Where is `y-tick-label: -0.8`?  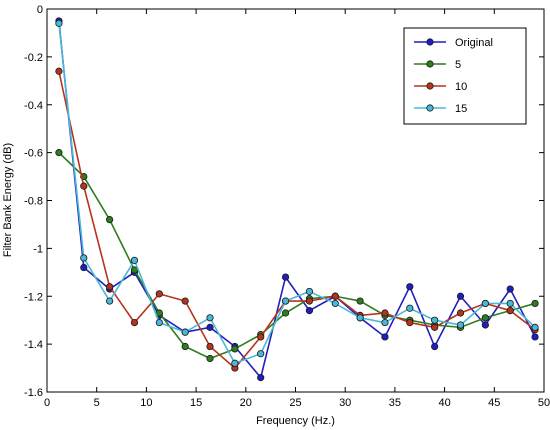
y-tick-label: -0.8 is located at coordinates (33, 202).